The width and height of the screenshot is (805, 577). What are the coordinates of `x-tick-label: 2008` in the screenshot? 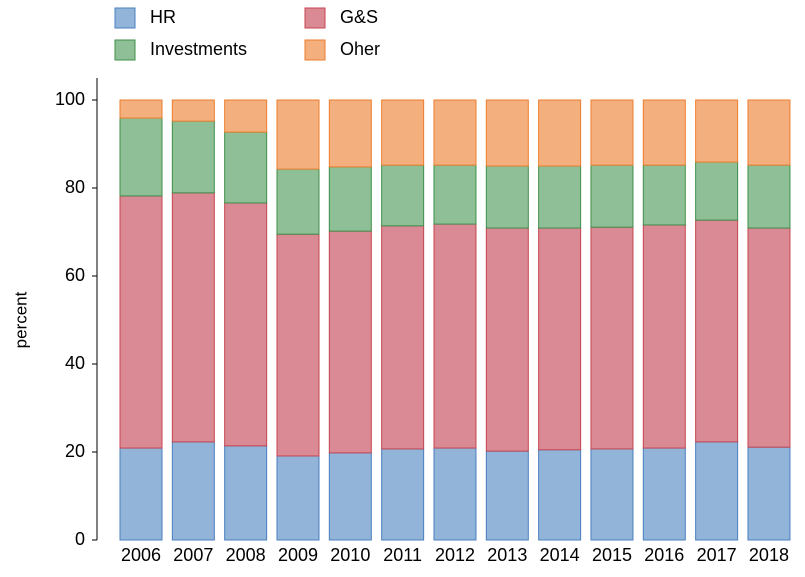 It's located at (246, 555).